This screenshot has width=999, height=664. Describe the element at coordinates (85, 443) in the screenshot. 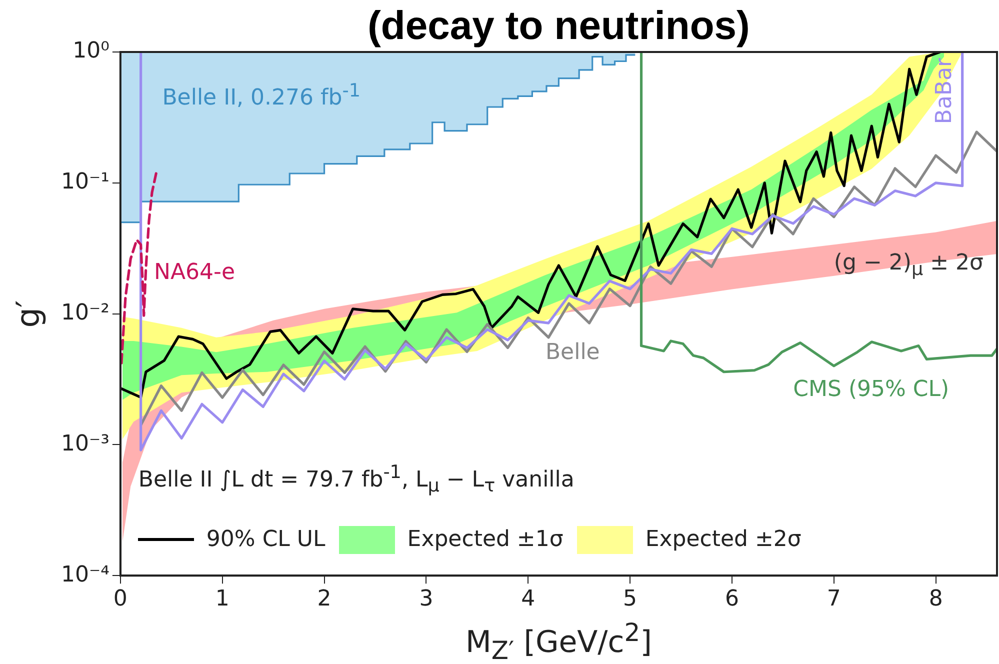

I see `y-tick-label: 10⁻³` at that location.